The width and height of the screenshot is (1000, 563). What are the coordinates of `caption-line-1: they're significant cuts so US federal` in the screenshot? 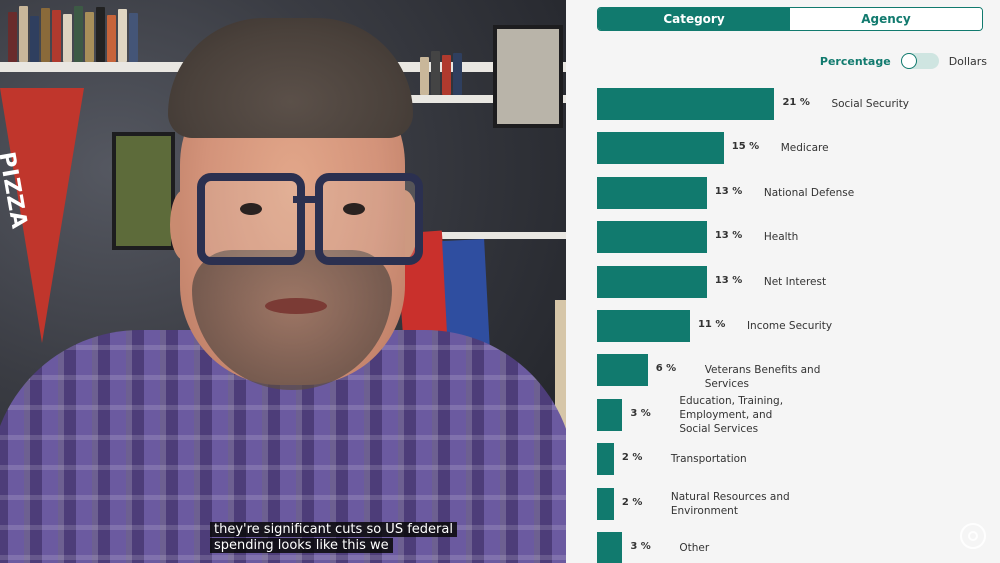 It's located at (333, 529).